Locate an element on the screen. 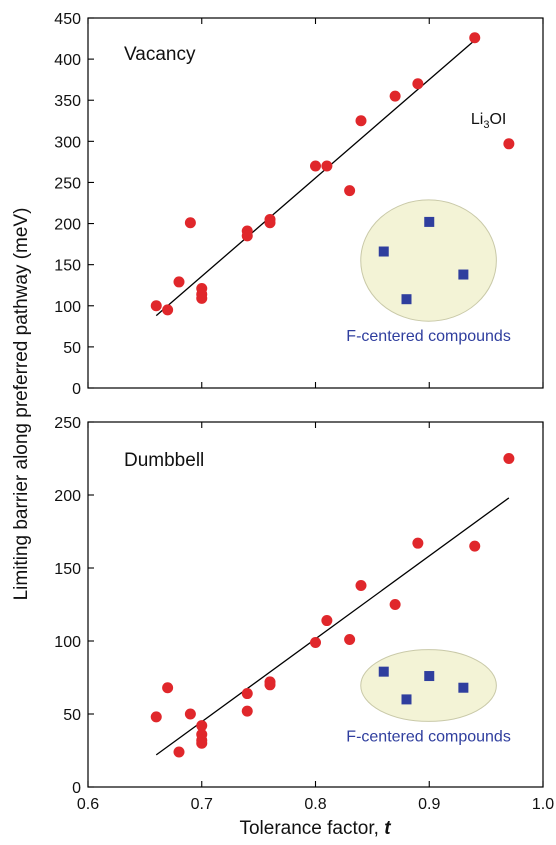 This screenshot has height=845, width=556. x-axis-label: Tolerance factor, t is located at coordinates (315, 828).